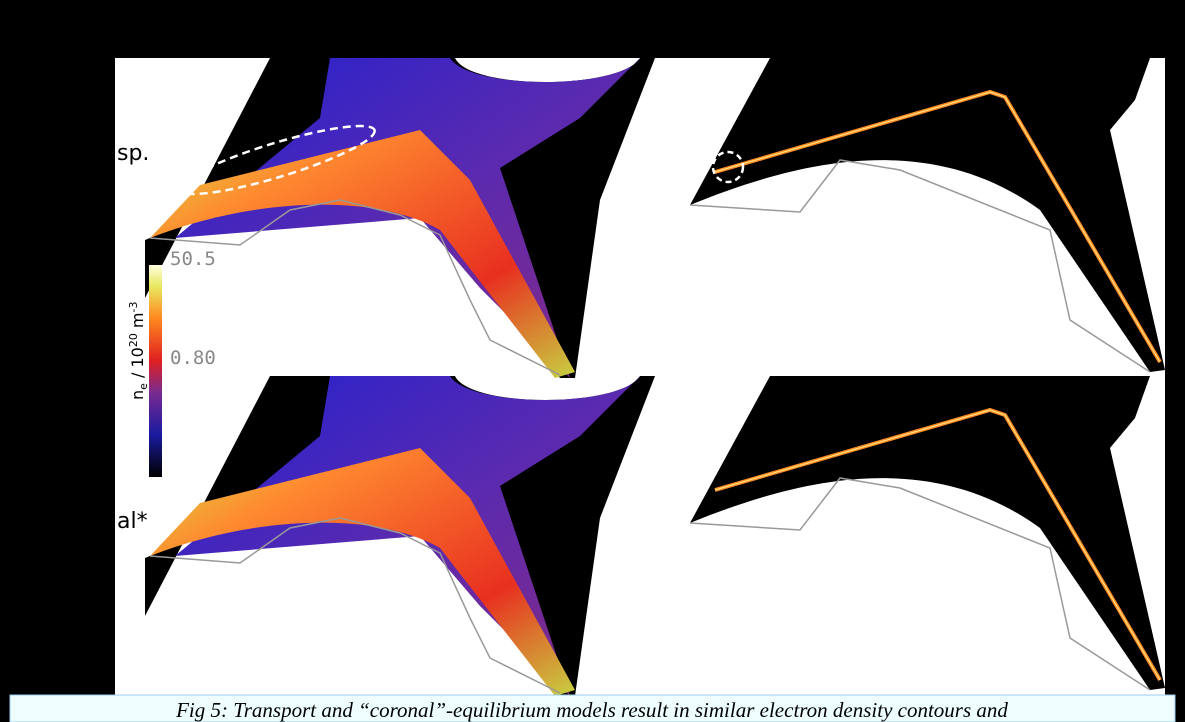 This screenshot has width=1185, height=722. I want to click on caption-box, so click(592, 708).